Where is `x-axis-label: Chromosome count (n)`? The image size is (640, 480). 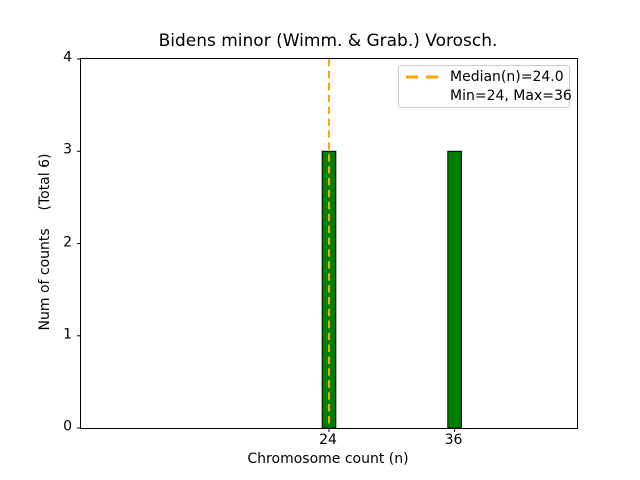
x-axis-label: Chromosome count (n) is located at coordinates (328, 459).